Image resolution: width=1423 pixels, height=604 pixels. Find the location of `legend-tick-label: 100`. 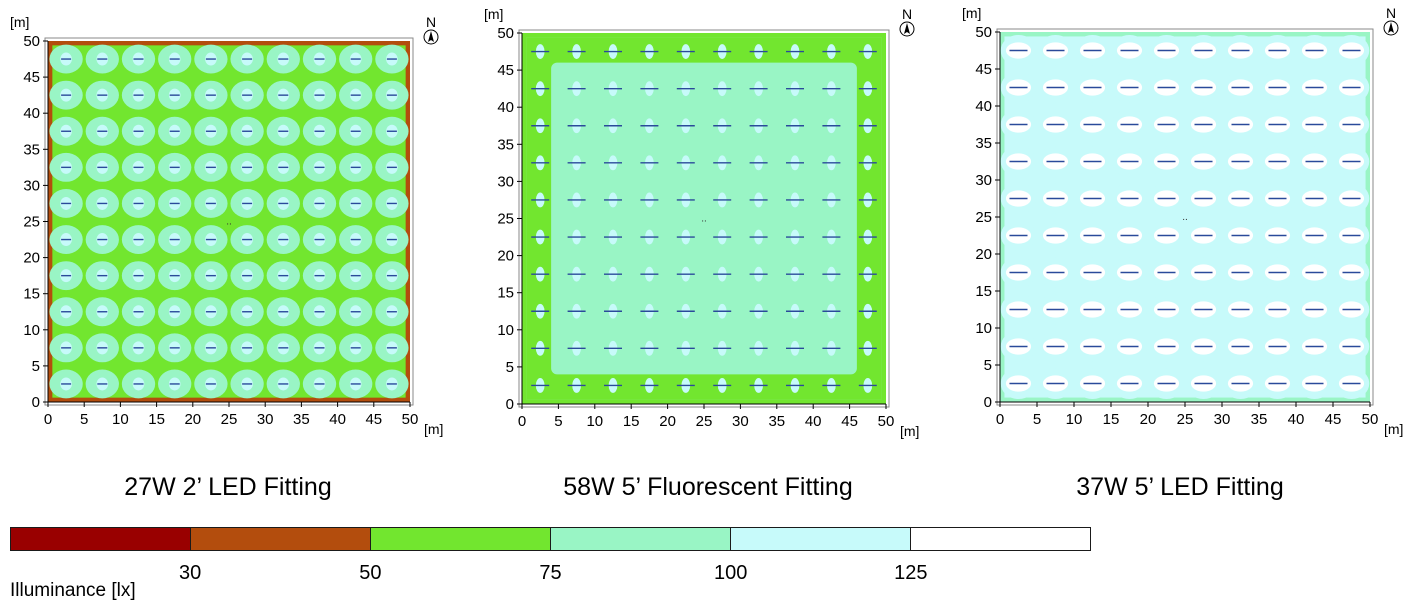

legend-tick-label: 100 is located at coordinates (730, 573).